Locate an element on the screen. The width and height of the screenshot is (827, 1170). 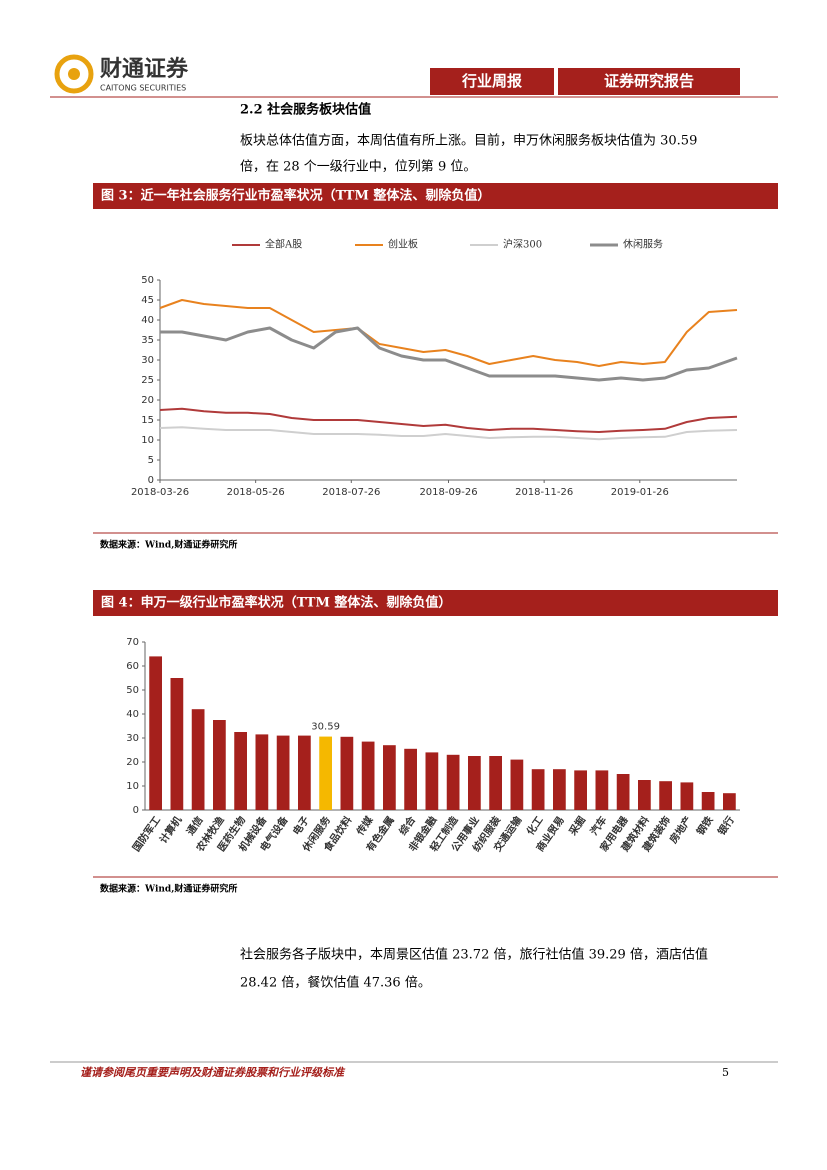
y-tick-label: 60 is located at coordinates (132, 666).